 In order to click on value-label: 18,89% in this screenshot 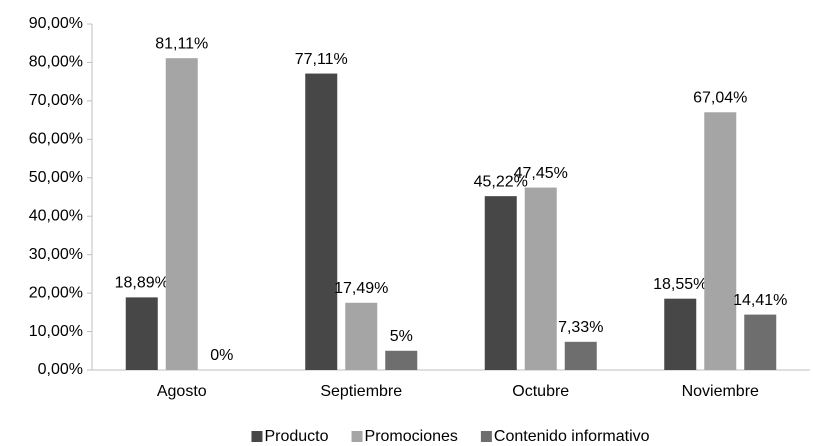, I will do `click(142, 283)`.